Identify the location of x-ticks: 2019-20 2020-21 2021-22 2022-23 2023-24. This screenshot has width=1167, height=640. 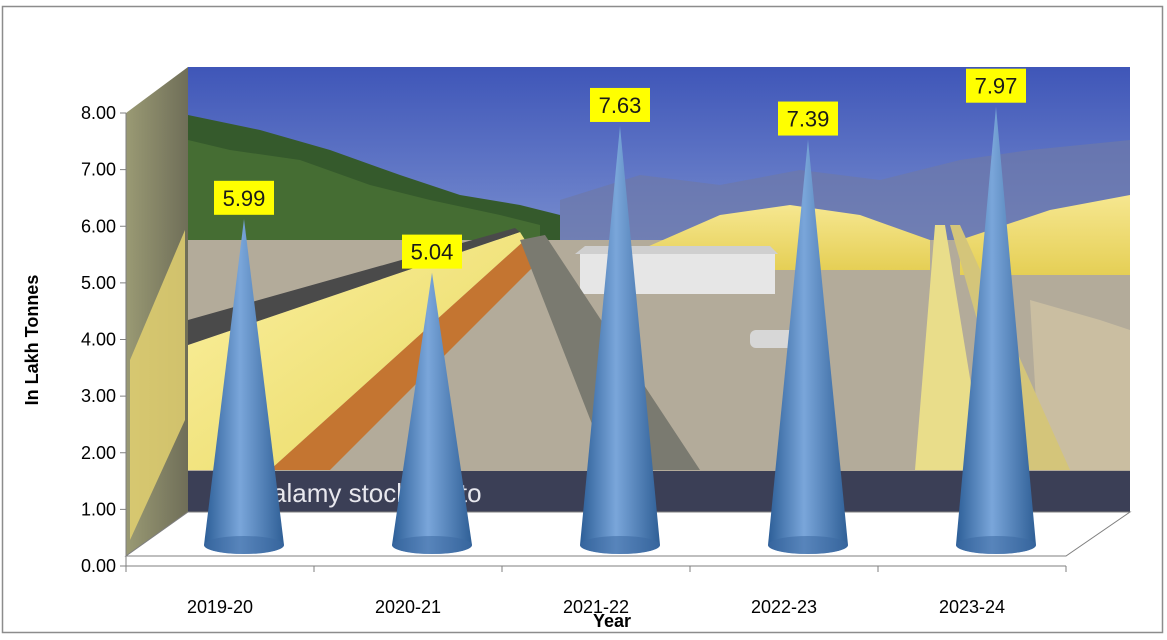
(596, 591).